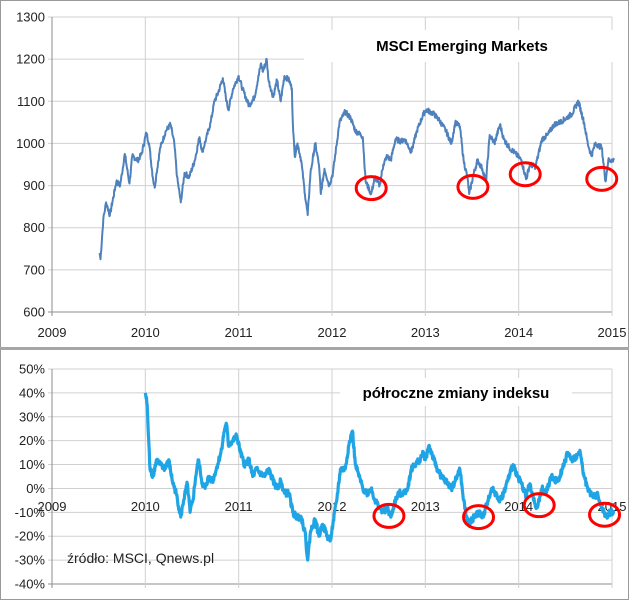 The height and width of the screenshot is (600, 629). Describe the element at coordinates (30, 143) in the screenshot. I see `y-tick-label: 1000` at that location.